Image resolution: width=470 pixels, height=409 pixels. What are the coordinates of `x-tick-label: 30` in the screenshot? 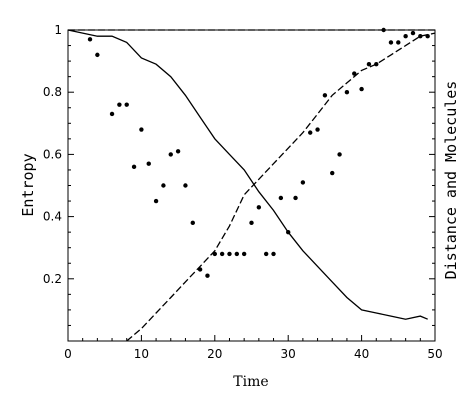 It's located at (288, 354).